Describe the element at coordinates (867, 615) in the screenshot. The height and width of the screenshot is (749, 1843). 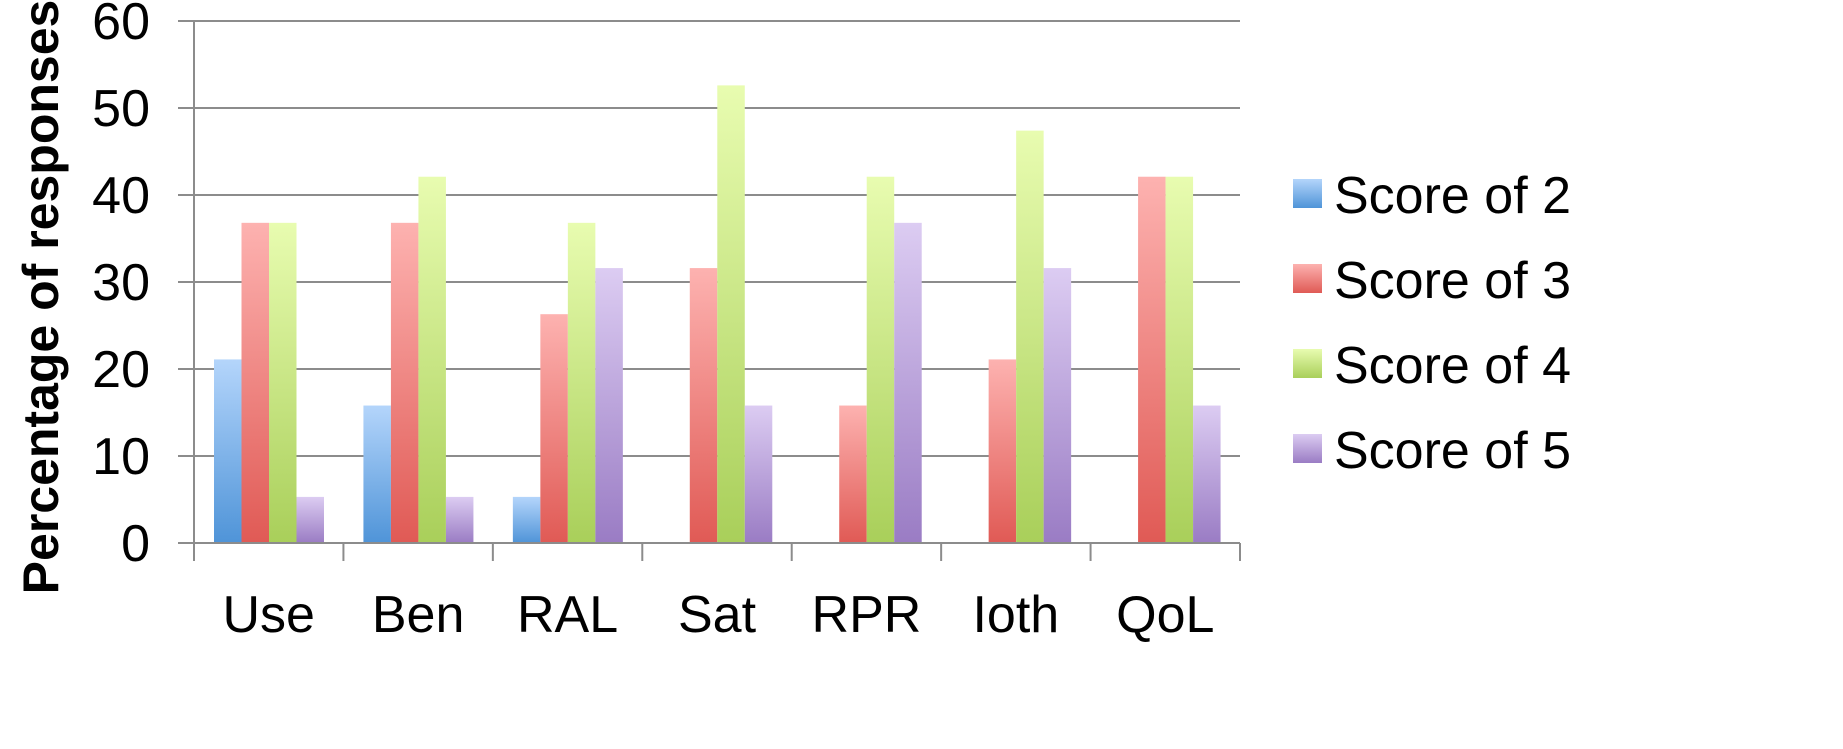
I see `x-tick-label: RPR` at that location.